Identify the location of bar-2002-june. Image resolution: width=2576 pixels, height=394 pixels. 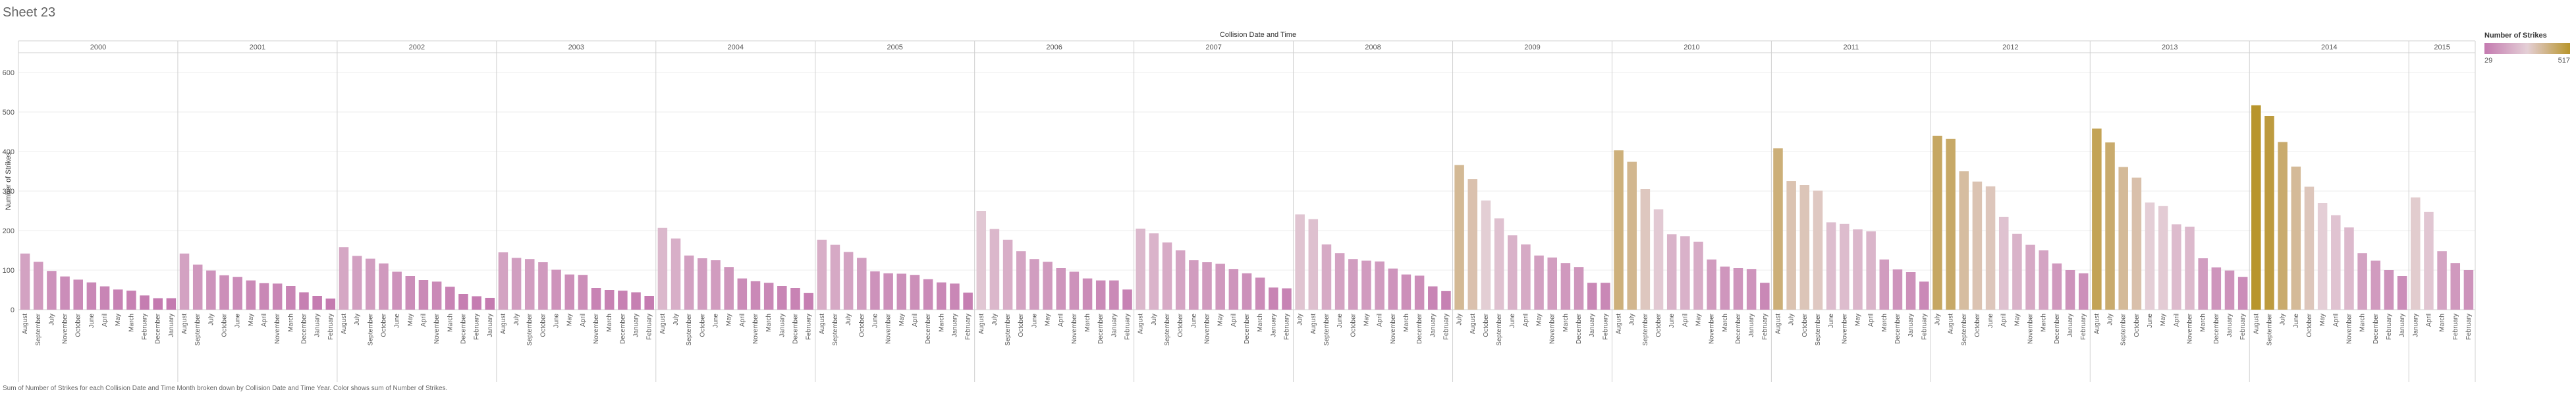
(397, 290).